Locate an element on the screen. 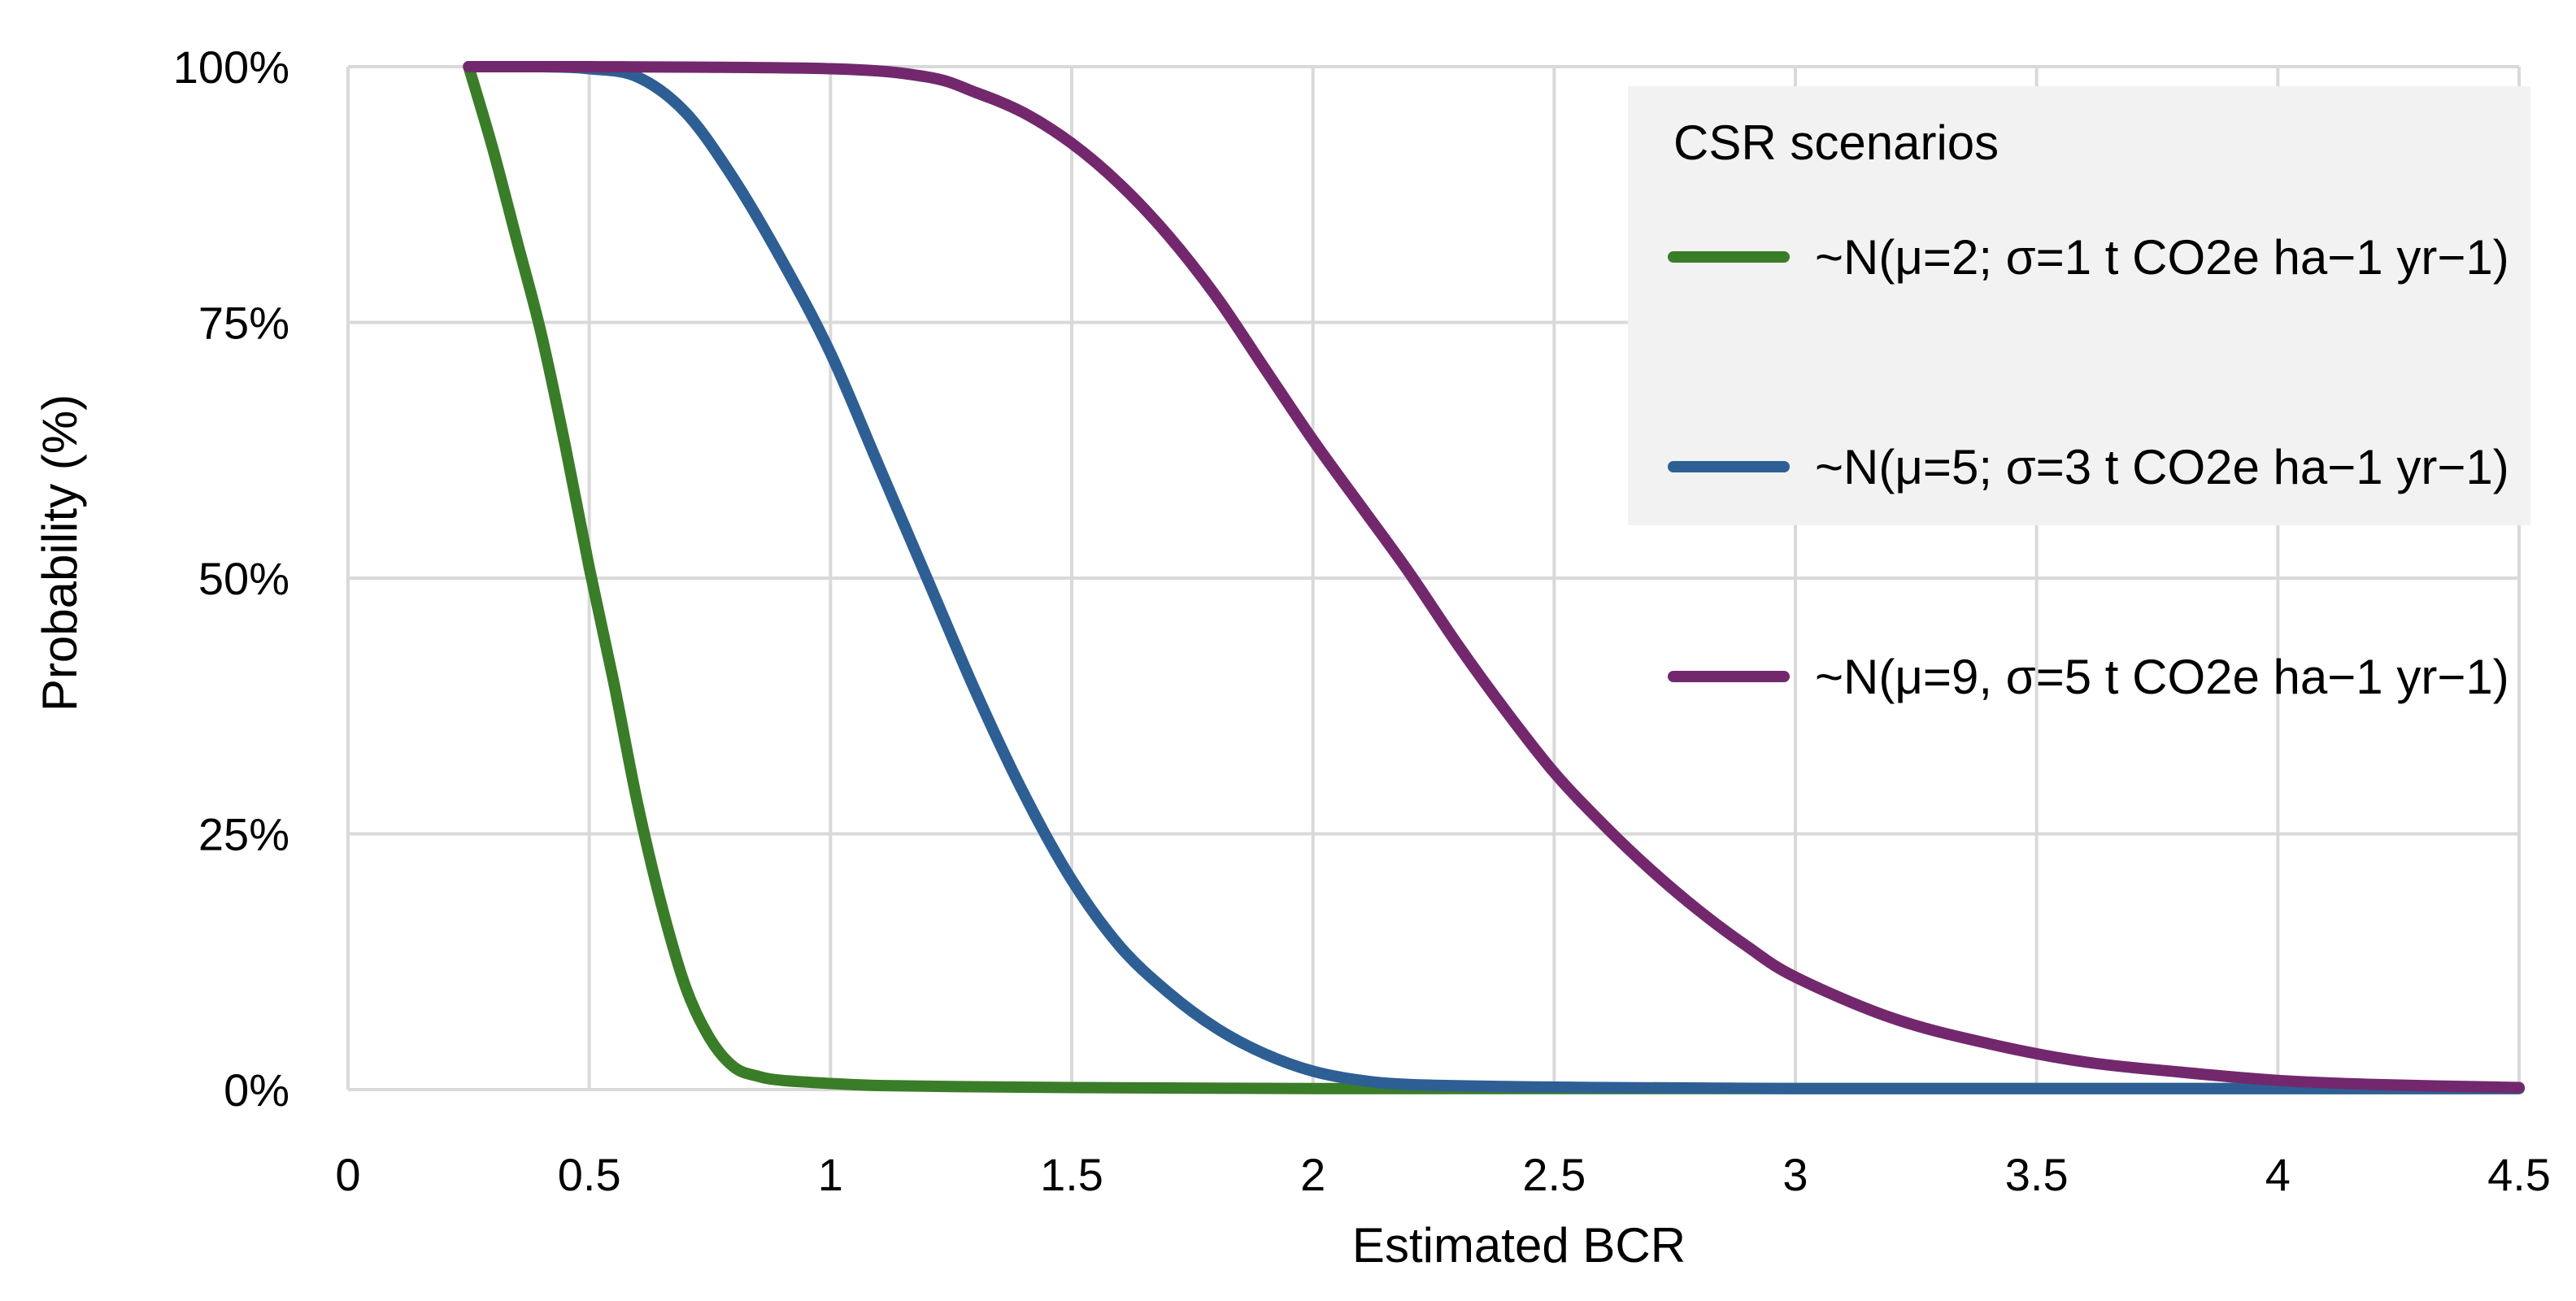 The width and height of the screenshot is (2576, 1301). y-tick-labels: 0% 25% 50% 75% 100% is located at coordinates (231, 578).